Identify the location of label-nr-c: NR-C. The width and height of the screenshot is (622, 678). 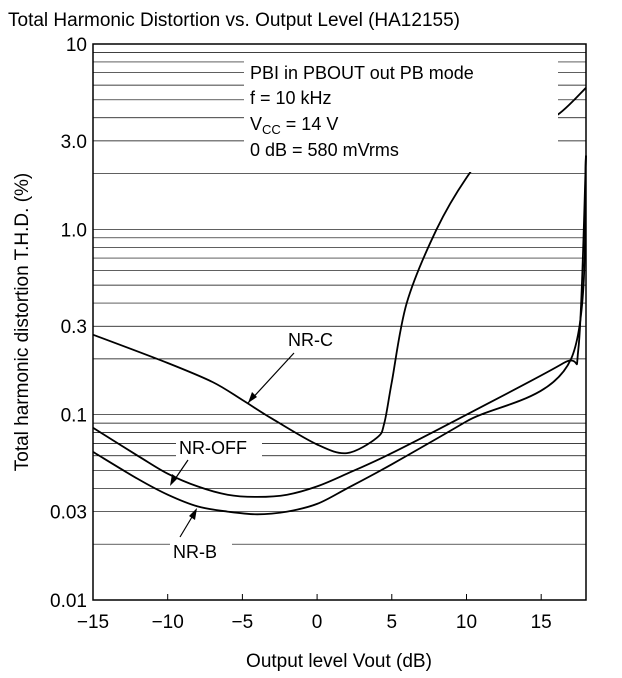
(295, 365).